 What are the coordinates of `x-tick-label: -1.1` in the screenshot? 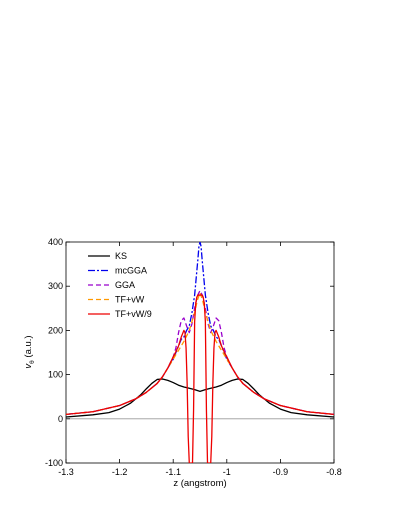 It's located at (173, 472).